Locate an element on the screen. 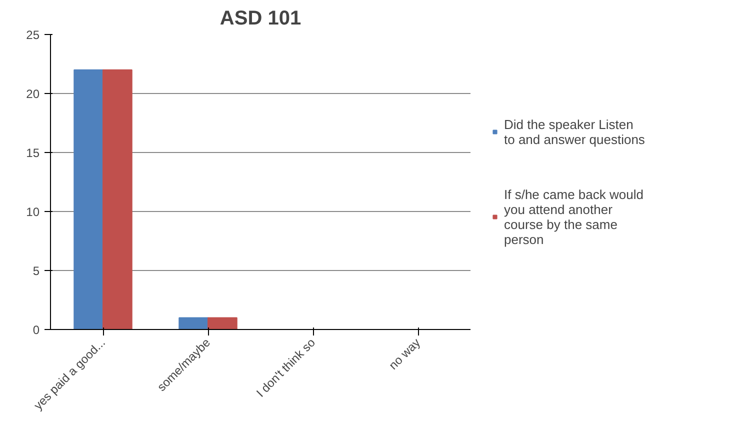  y-tick-label: 15 is located at coordinates (33, 153).